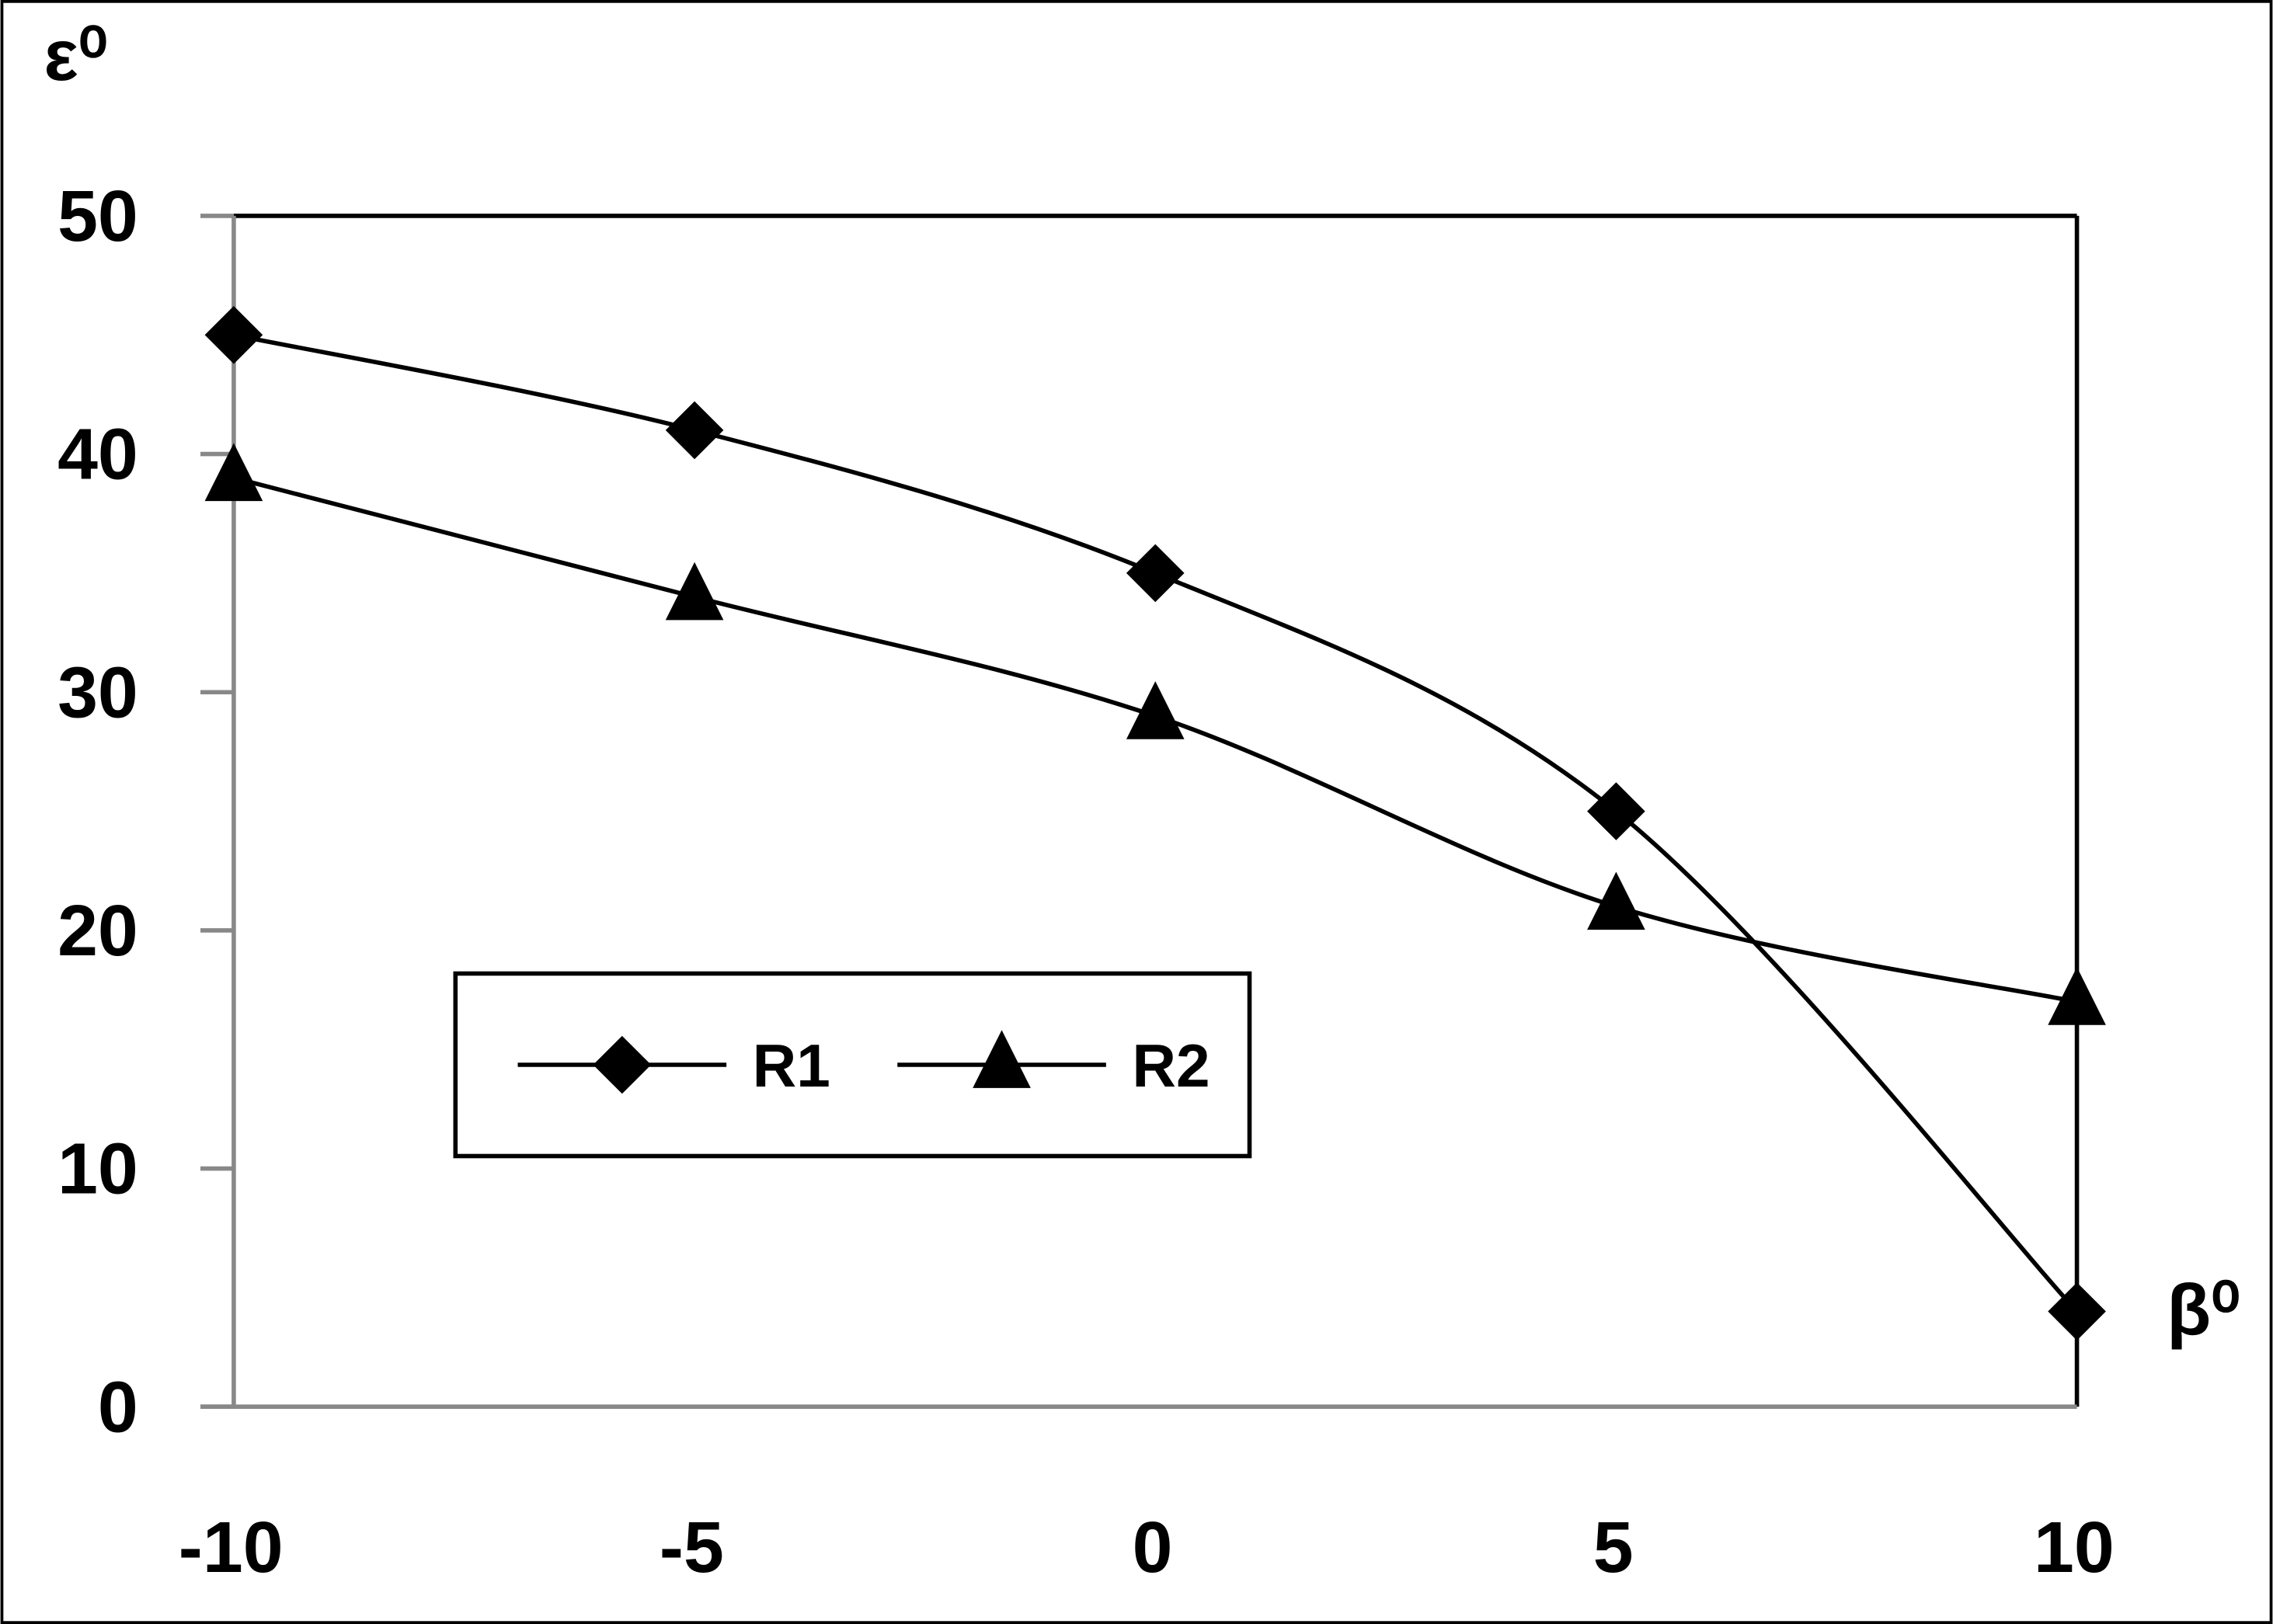  Describe the element at coordinates (791, 1065) in the screenshot. I see `legend-label: R1` at that location.